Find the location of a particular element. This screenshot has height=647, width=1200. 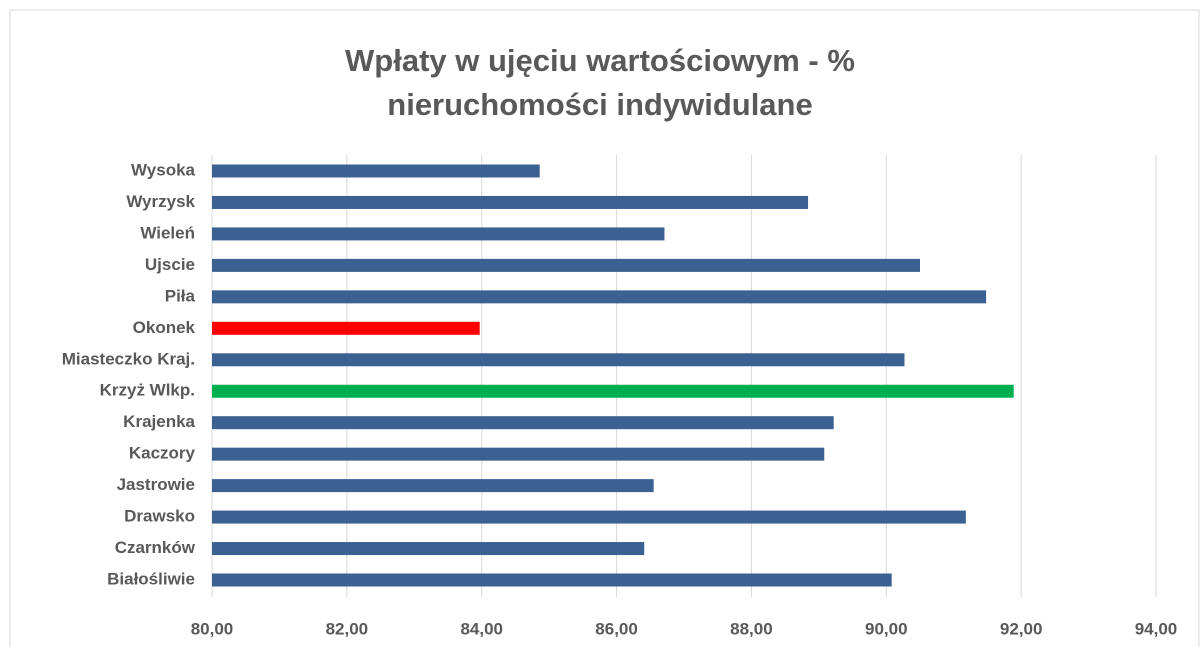

y-tick-label: Kaczory is located at coordinates (162, 453).